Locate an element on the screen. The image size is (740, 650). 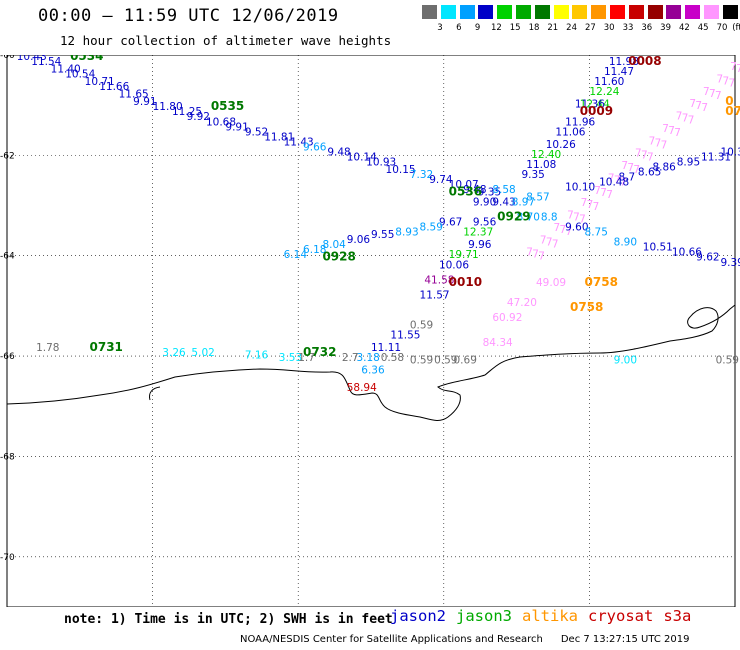
wave-height-label: 10.43 is located at coordinates (32, 59).